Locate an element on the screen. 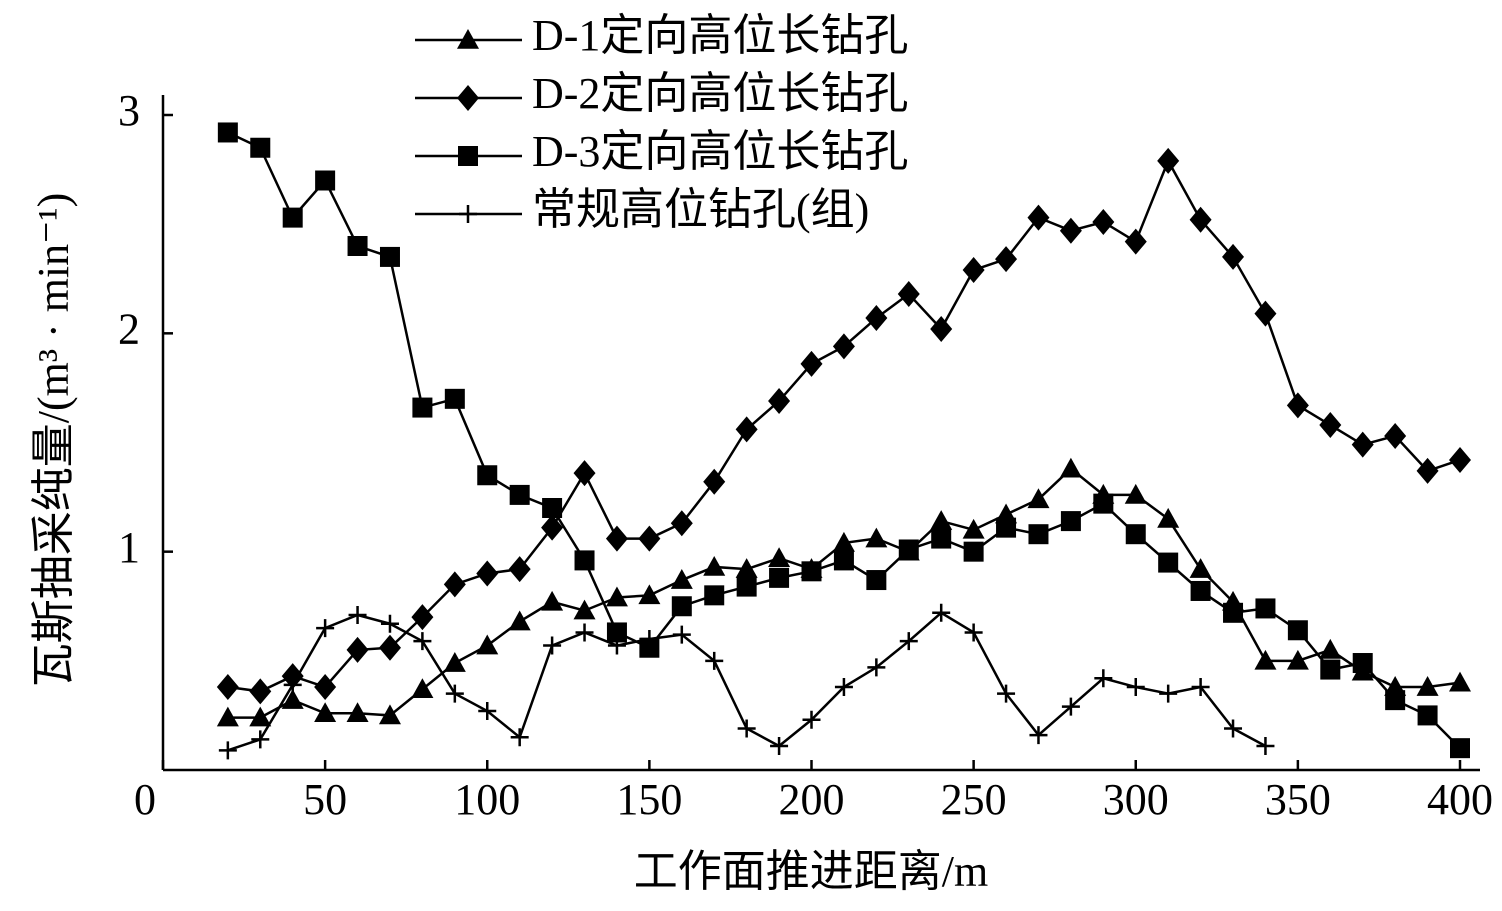 The height and width of the screenshot is (911, 1502). legend-label: D-3定向高位长钻孔 is located at coordinates (720, 151).